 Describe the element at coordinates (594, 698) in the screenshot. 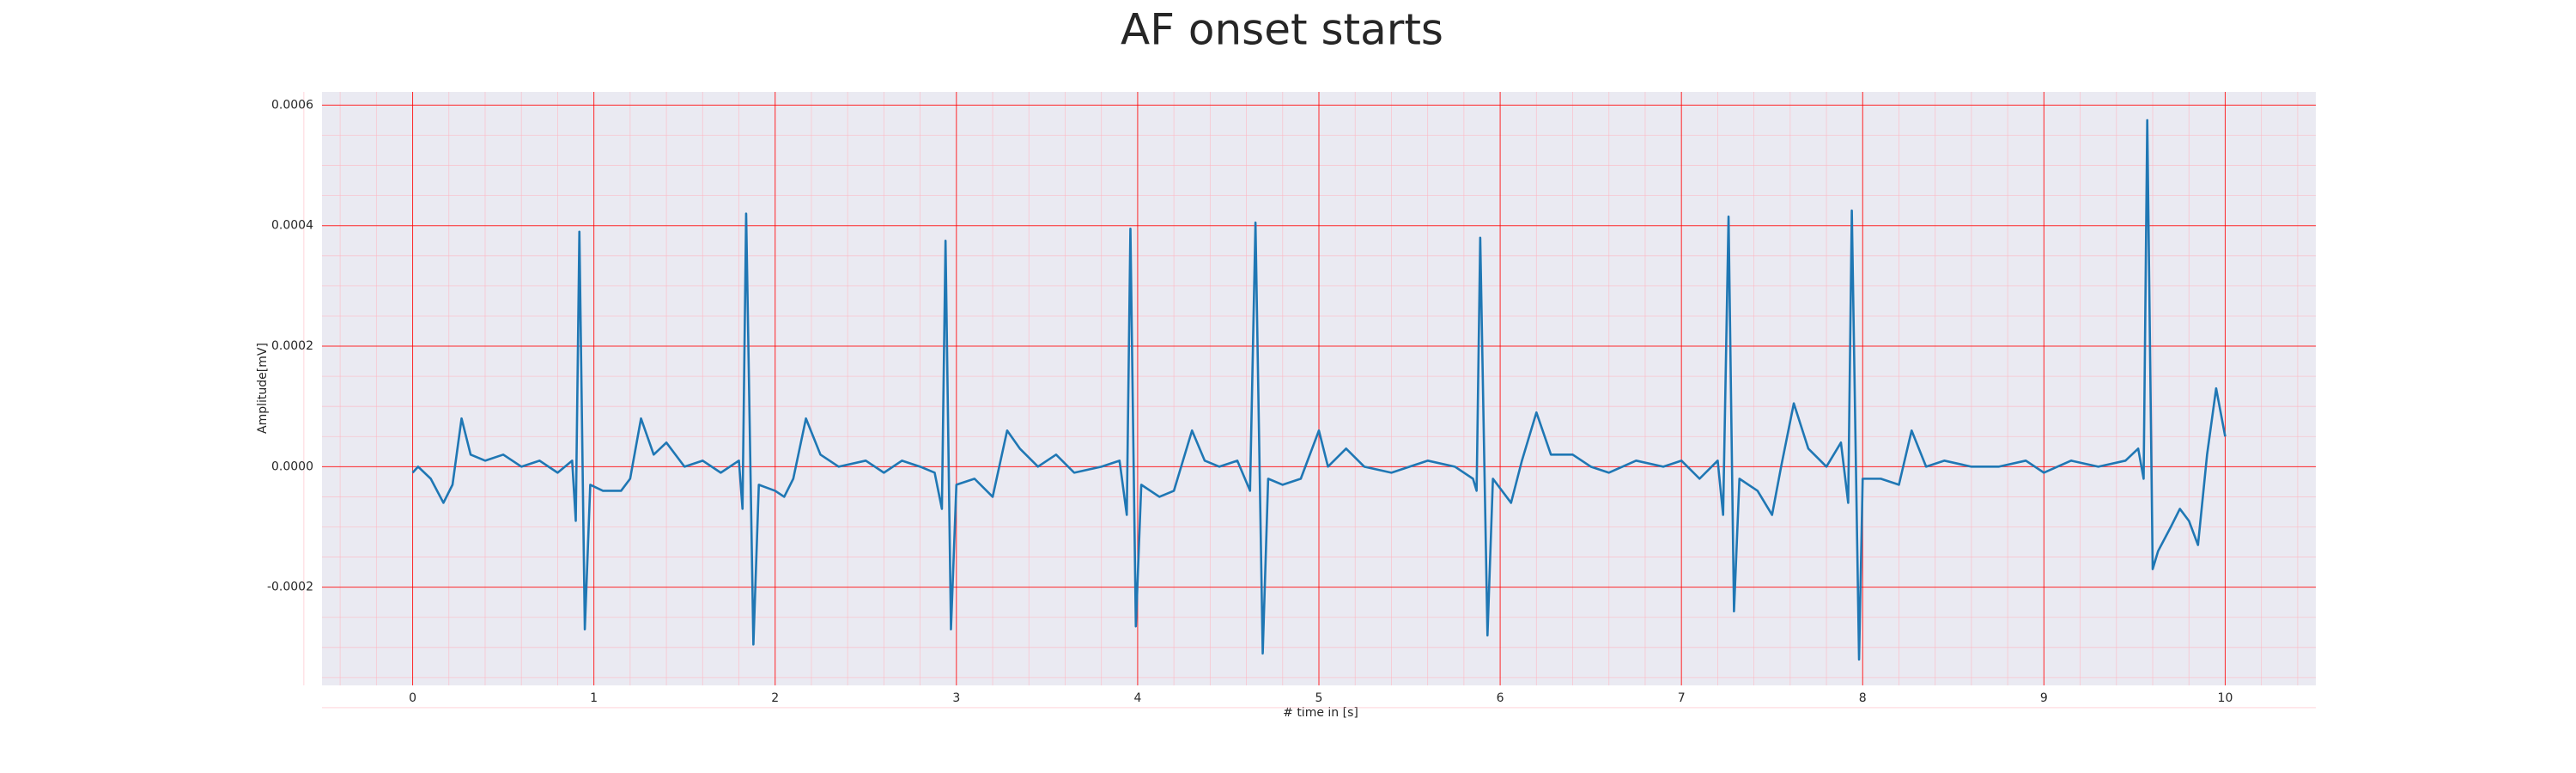

I see `x-tick-label: 1` at that location.